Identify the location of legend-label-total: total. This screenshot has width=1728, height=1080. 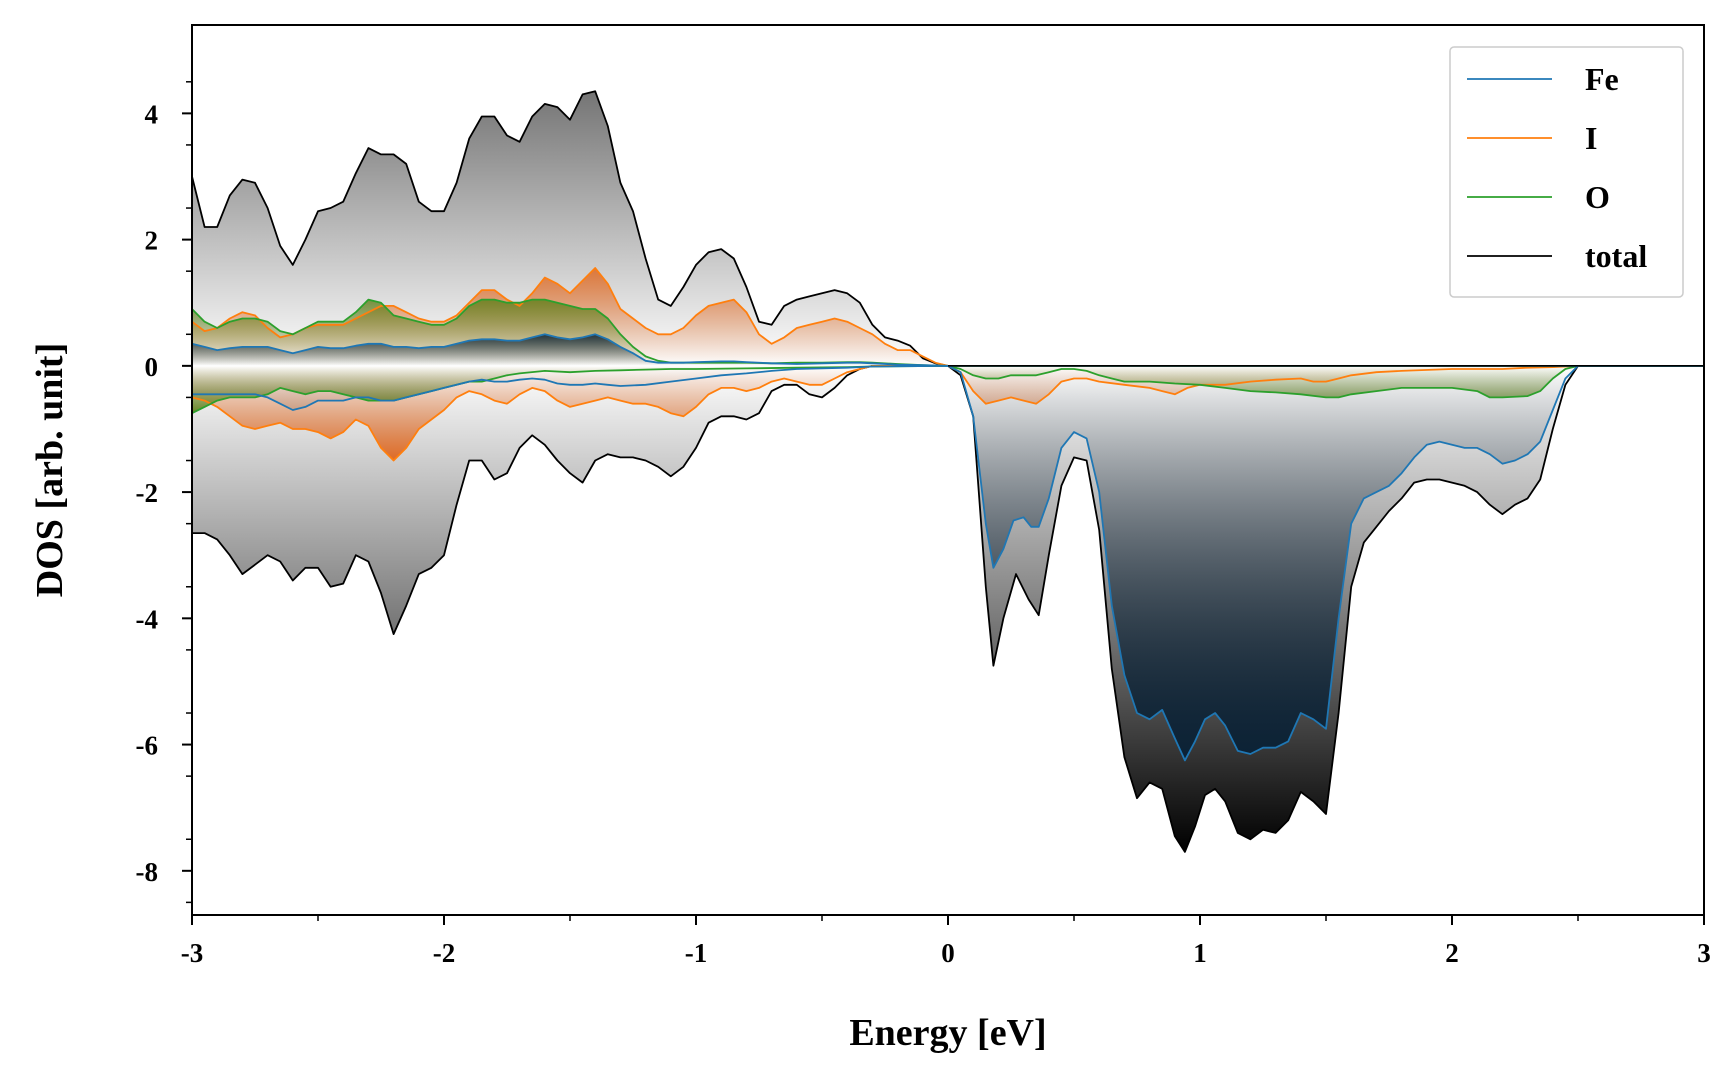
(1616, 256).